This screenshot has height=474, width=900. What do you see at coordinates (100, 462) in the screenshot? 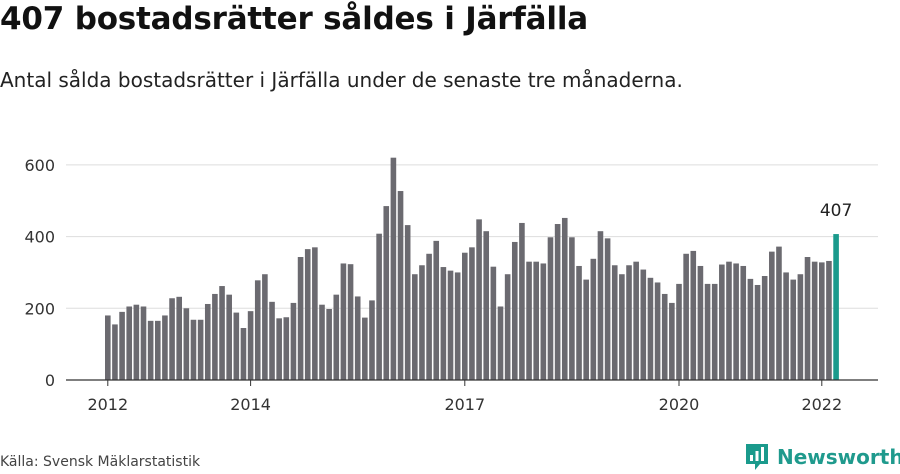
I see `source-note: Källa: Svensk Mäklarstatistik` at bounding box center [100, 462].